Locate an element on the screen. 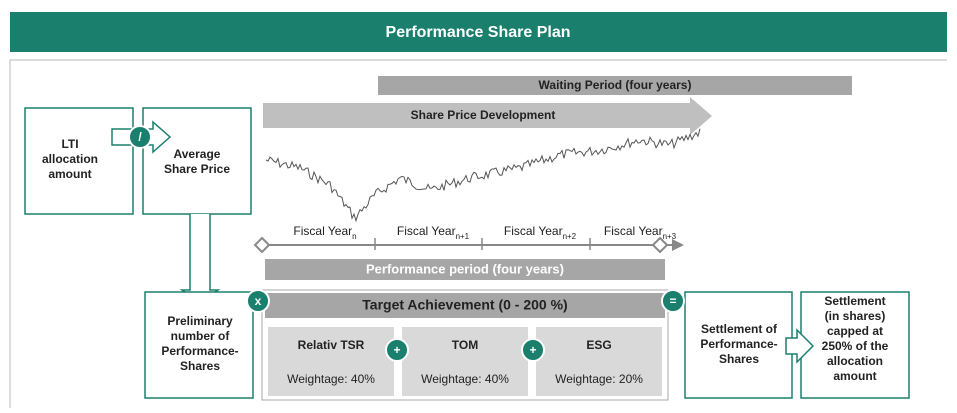 This screenshot has height=413, width=957. operator: x is located at coordinates (258, 301).